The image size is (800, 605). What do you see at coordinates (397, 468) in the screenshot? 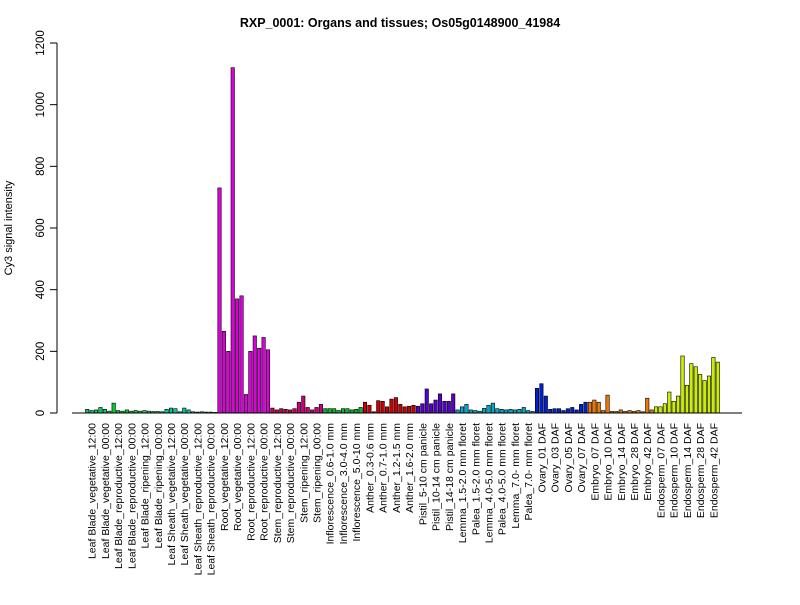
I see `x-tick-label: Anther_1.2-1.5 mm` at bounding box center [397, 468].